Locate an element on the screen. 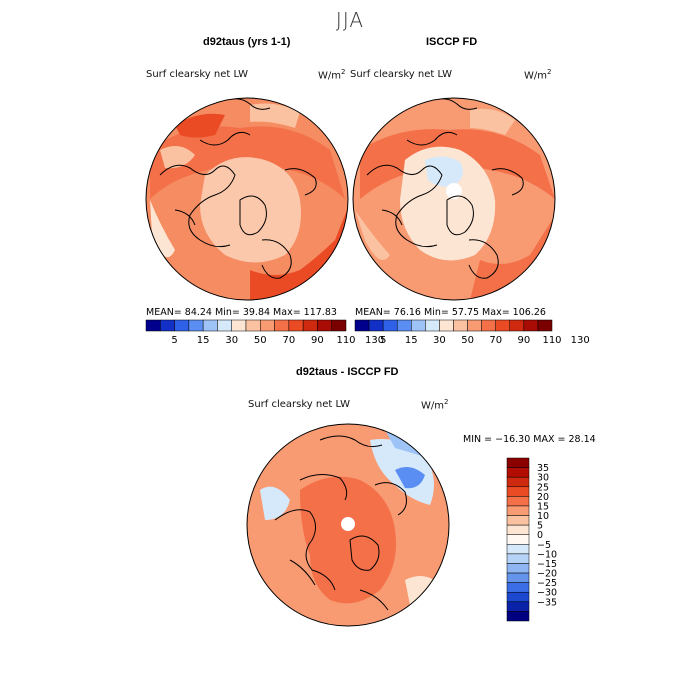 The height and width of the screenshot is (700, 700). map2-land-patch is located at coordinates (372, 235).